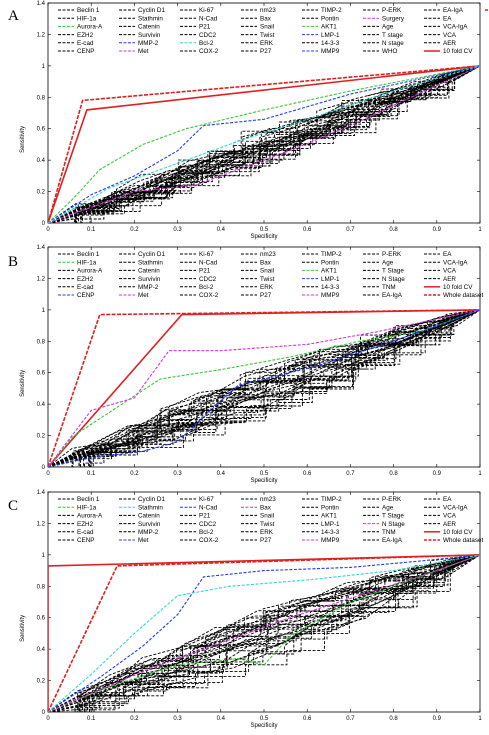  Describe the element at coordinates (266, 540) in the screenshot. I see `legend-label: P27` at that location.